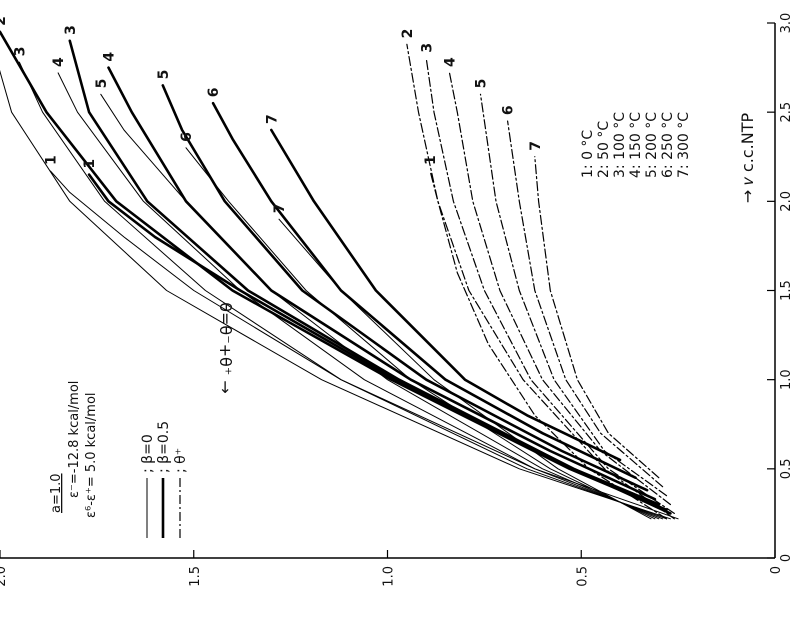  Describe the element at coordinates (747, 158) in the screenshot. I see `x-axis-label: → 𝑣 c.c.NTP` at that location.